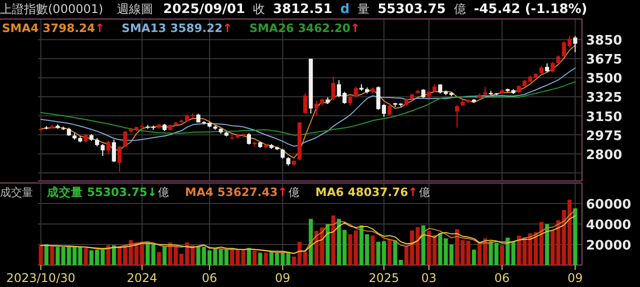 This screenshot has width=640, height=287. I want to click on y-tick-label: 3325, so click(604, 98).